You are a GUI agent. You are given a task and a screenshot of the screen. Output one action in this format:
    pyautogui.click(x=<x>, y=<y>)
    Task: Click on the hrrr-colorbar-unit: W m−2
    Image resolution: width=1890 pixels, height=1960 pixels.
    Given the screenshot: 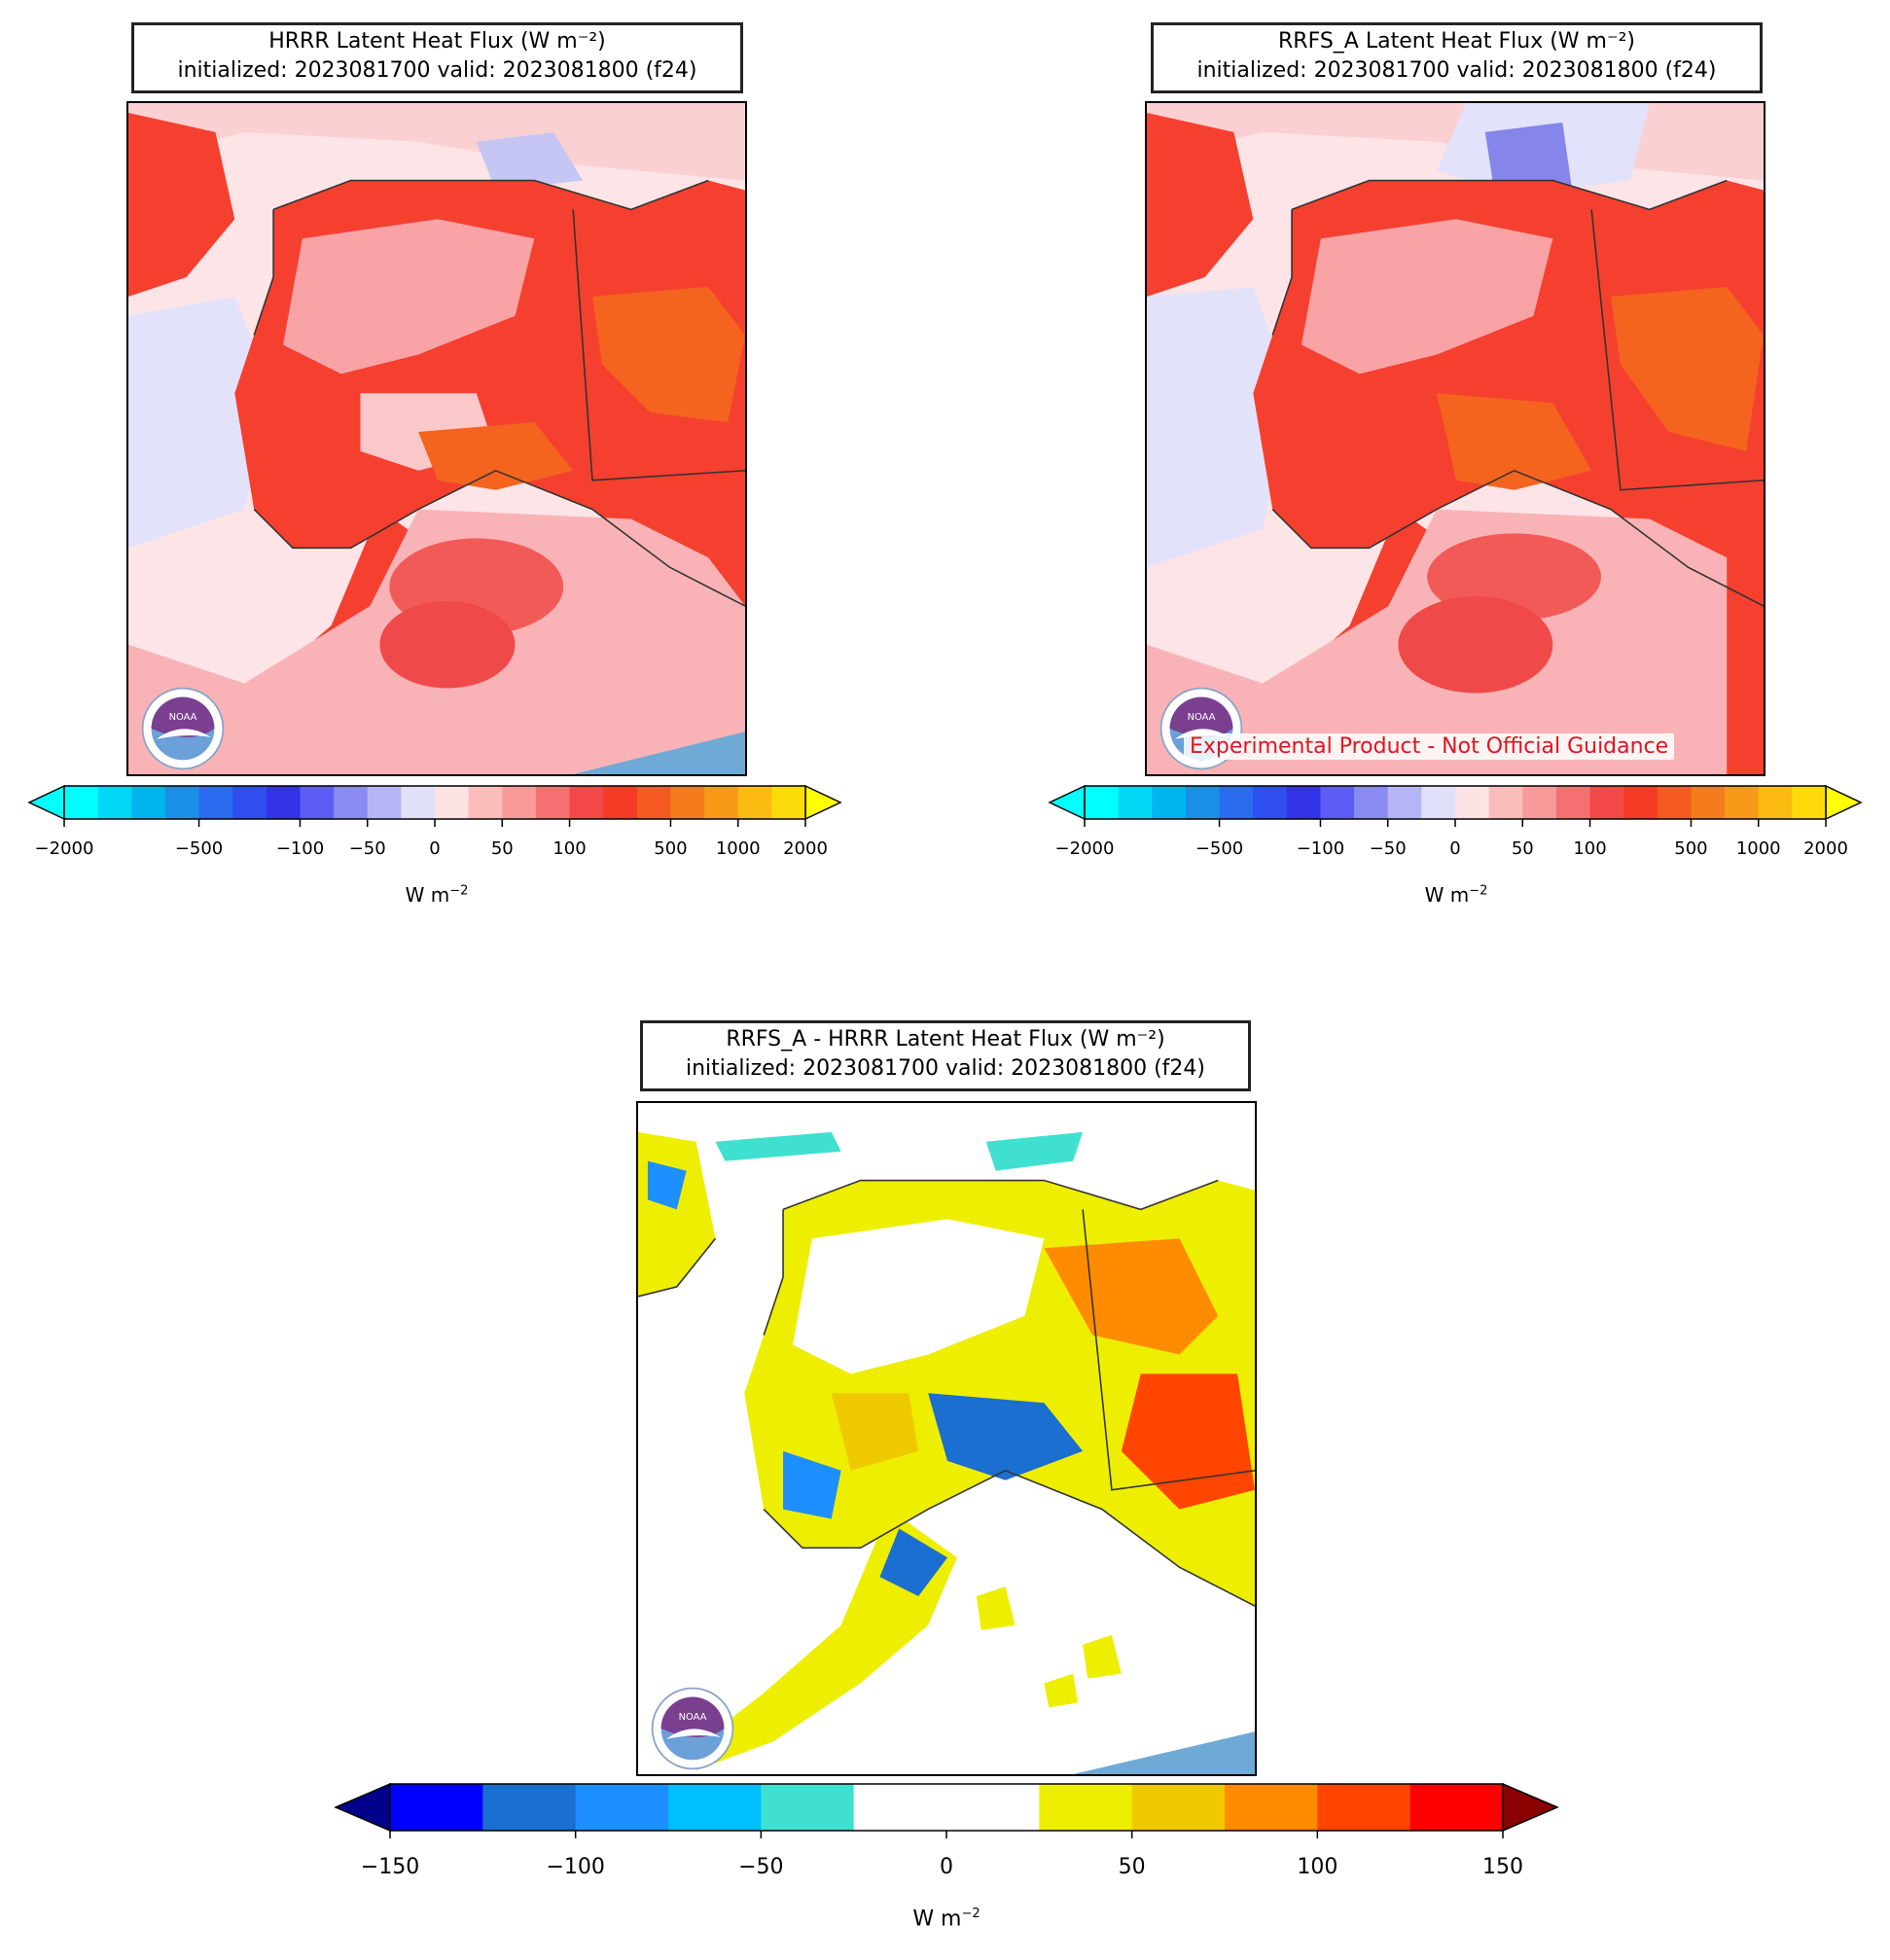 What is the action you would take?
    pyautogui.click(x=437, y=895)
    